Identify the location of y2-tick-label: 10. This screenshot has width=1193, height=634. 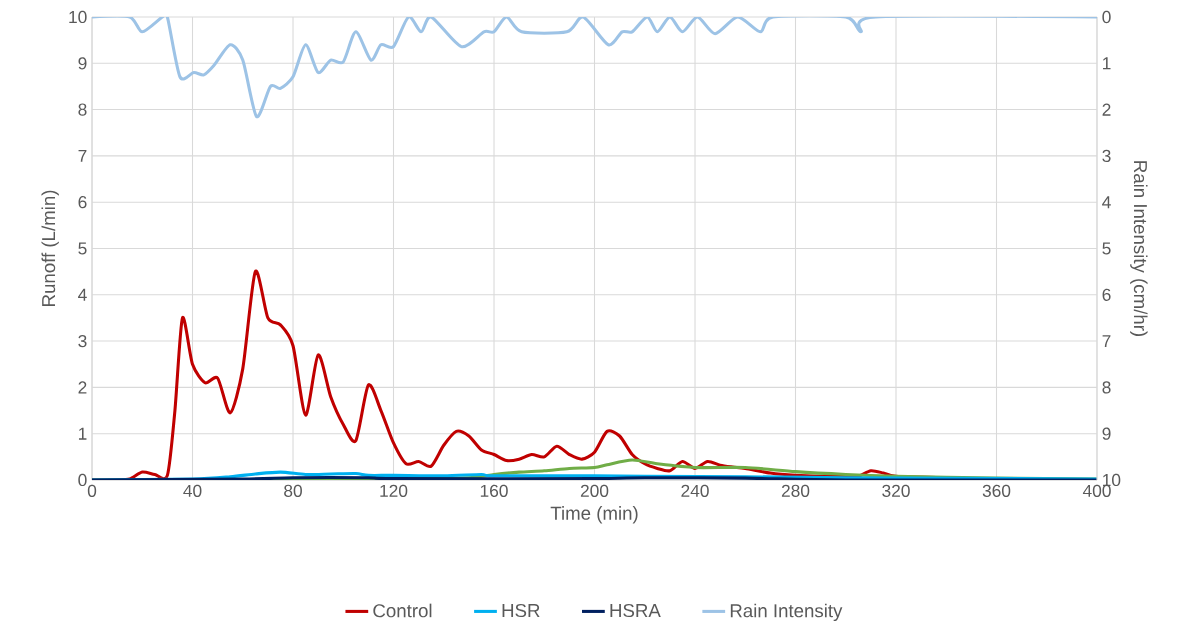
(1112, 480).